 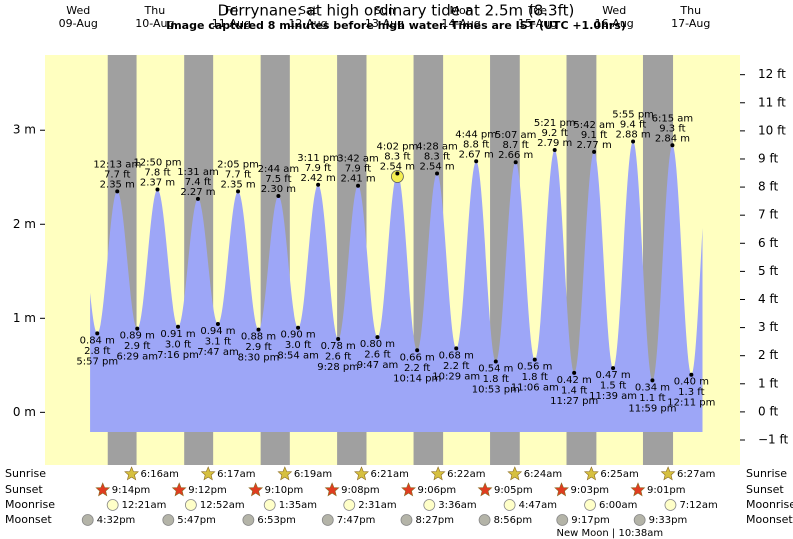 I want to click on tide-label: 2.88 m, so click(x=632, y=135).